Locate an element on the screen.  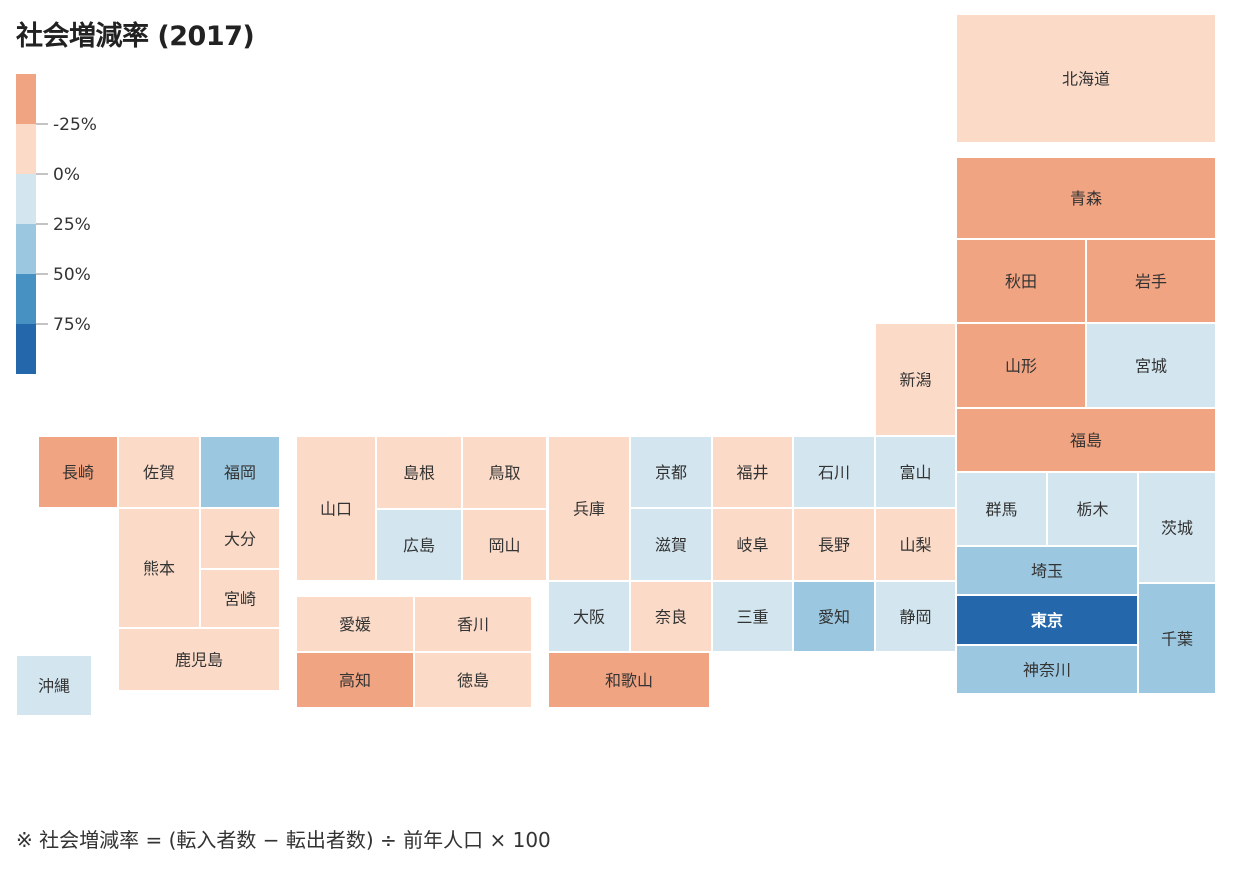
prefecture-label: 福島 is located at coordinates (1086, 440).